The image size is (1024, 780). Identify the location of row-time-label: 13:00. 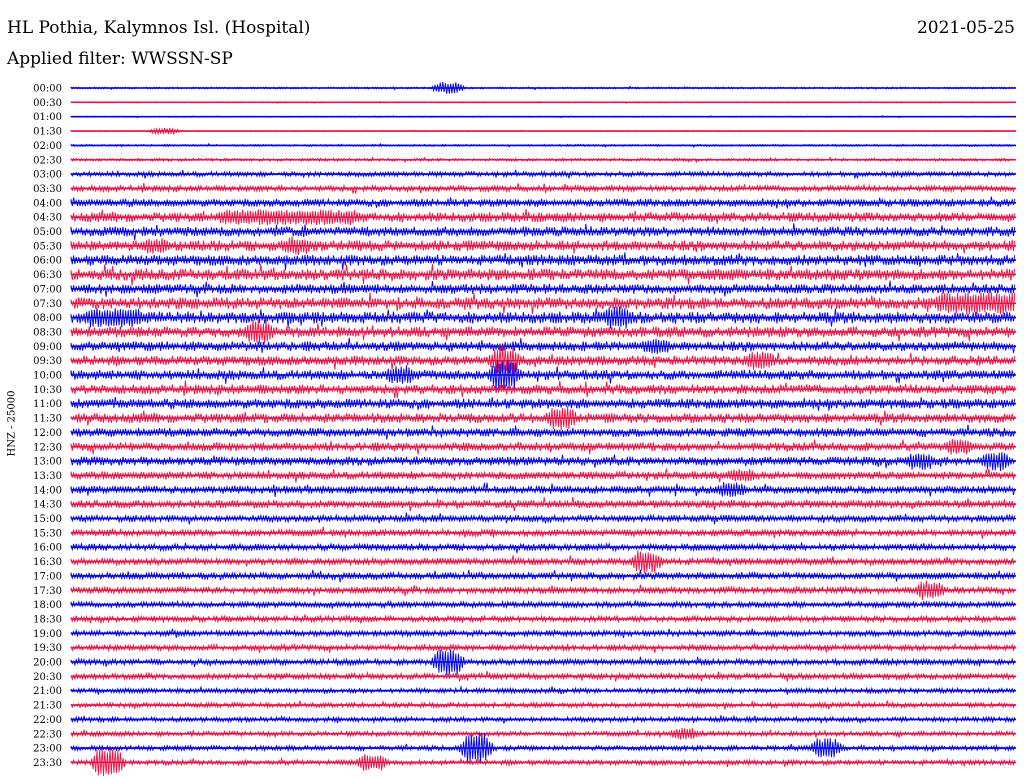
(47, 462).